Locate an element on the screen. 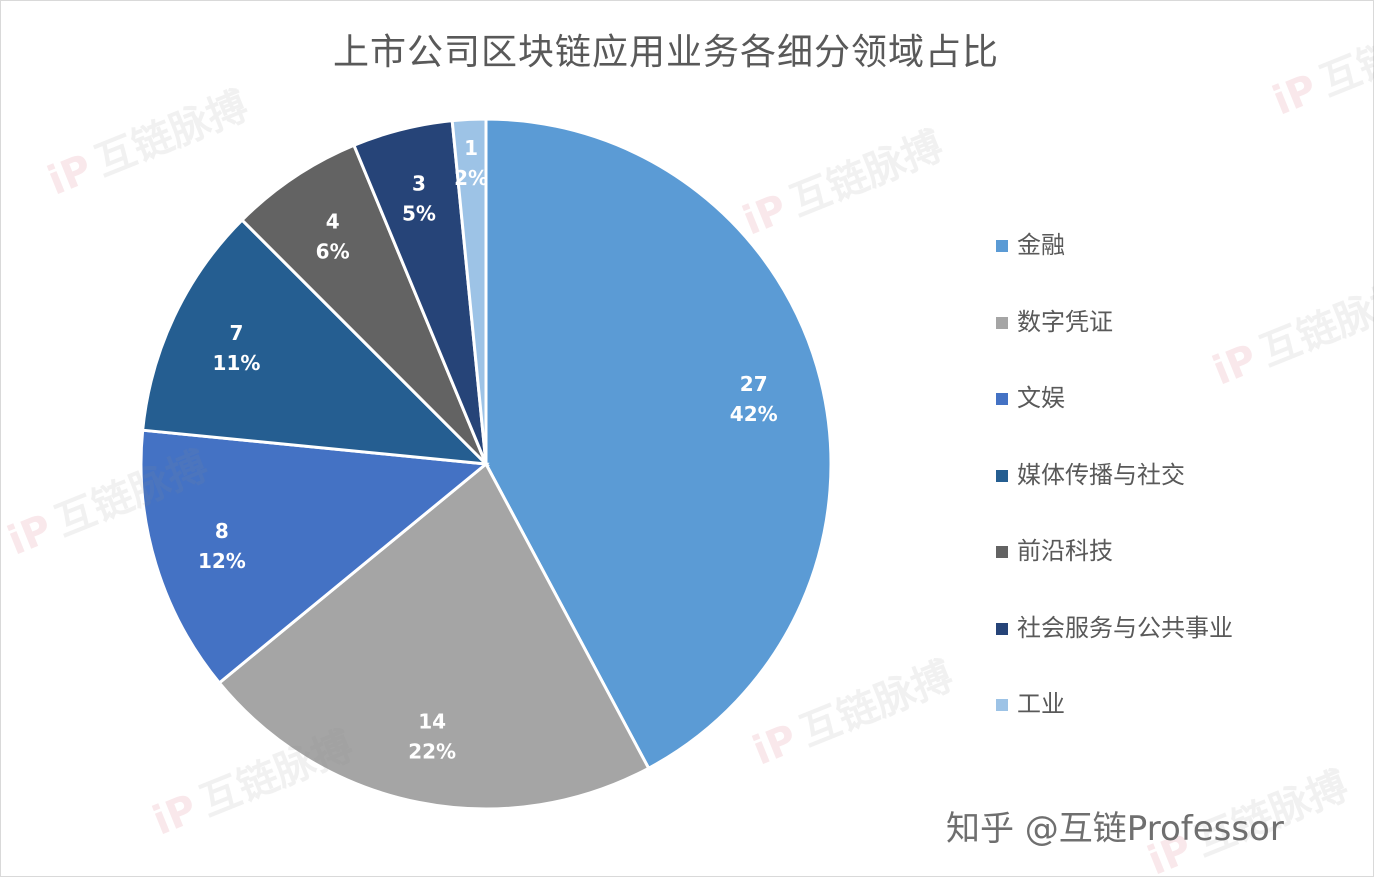  legend: 金融数字凭证文娱媒体传播与社交 前沿科技社会服务与公共事业 工业 is located at coordinates (1114, 495).